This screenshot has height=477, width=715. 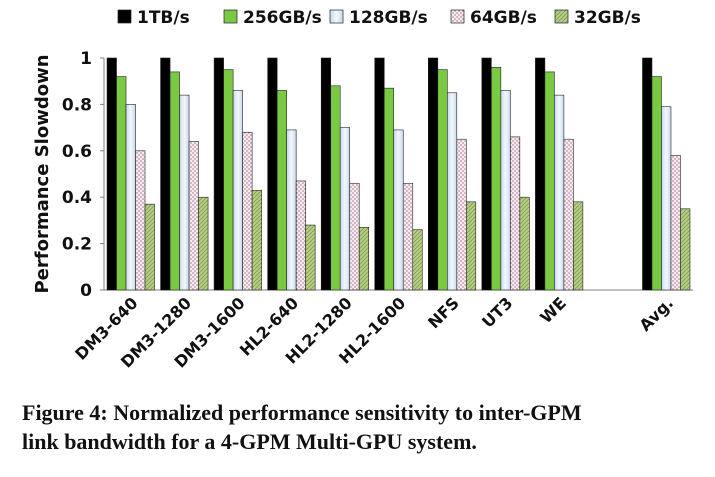 What do you see at coordinates (86, 59) in the screenshot?
I see `y-tick-label: 1` at bounding box center [86, 59].